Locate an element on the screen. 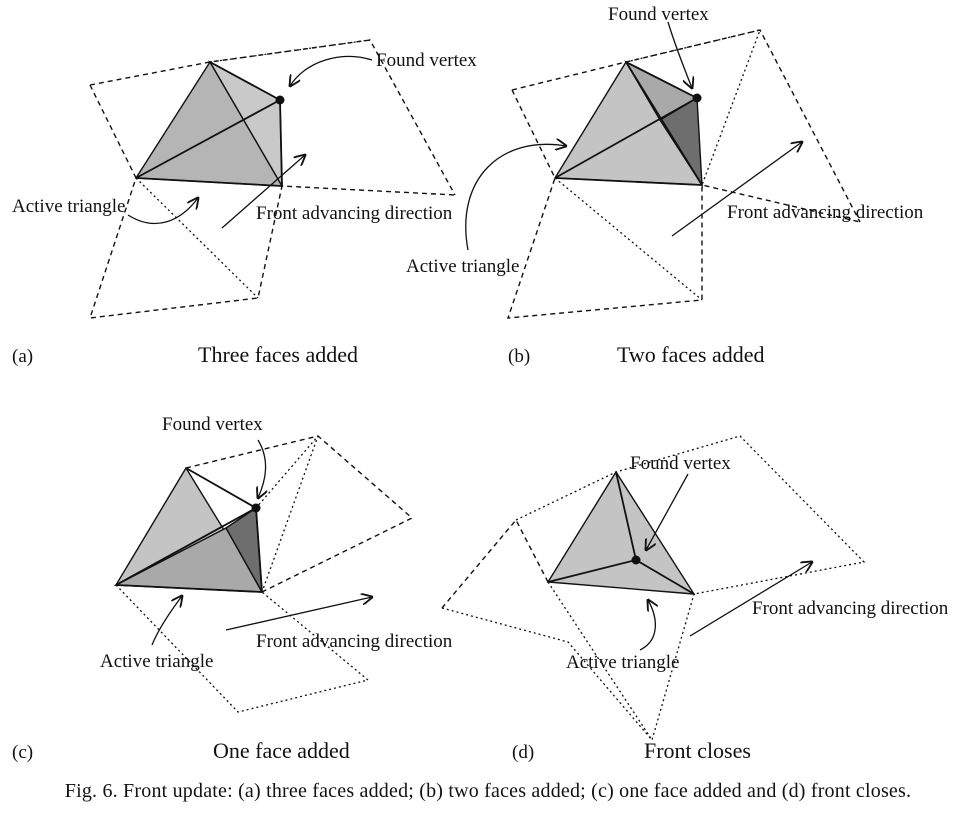  panel-a-letter: (a) is located at coordinates (22, 356).